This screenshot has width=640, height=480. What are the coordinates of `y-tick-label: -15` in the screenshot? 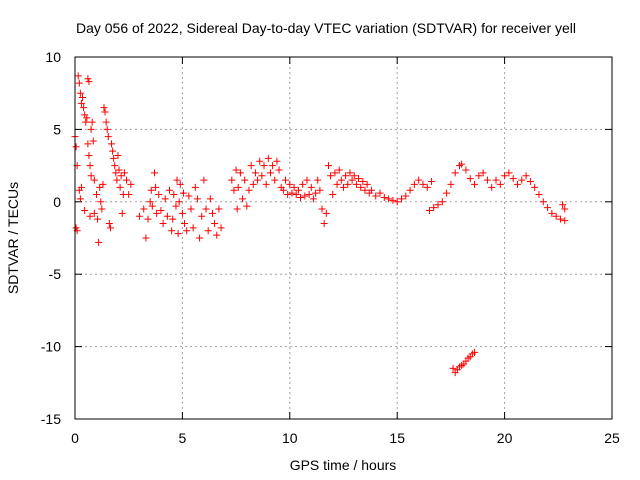 It's located at (51, 419).